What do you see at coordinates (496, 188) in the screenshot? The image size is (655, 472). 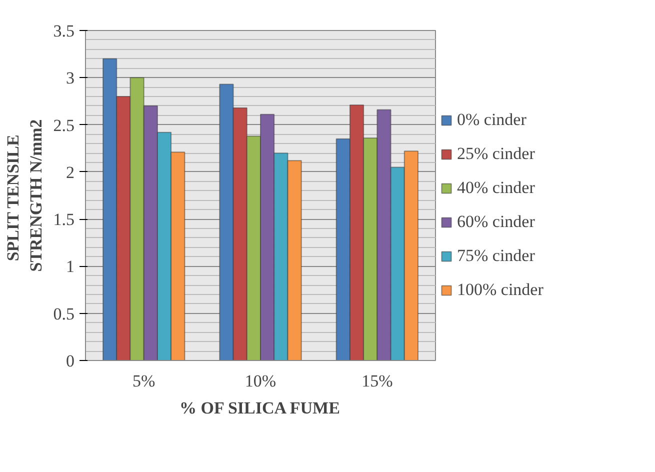 I see `legend-label: 40% cinder` at bounding box center [496, 188].